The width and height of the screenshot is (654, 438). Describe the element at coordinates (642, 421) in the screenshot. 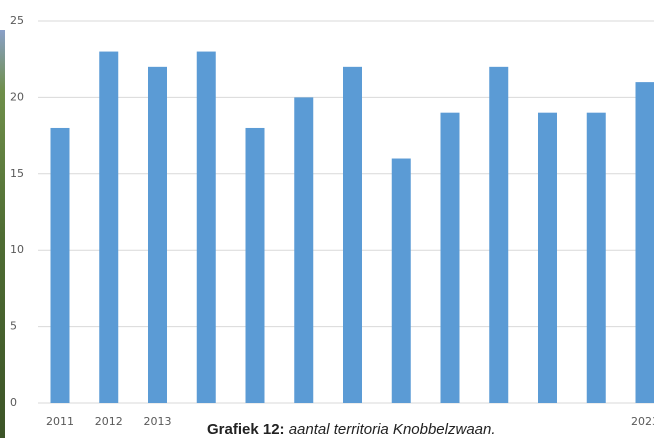

I see `x-tick-label: 2023` at that location.